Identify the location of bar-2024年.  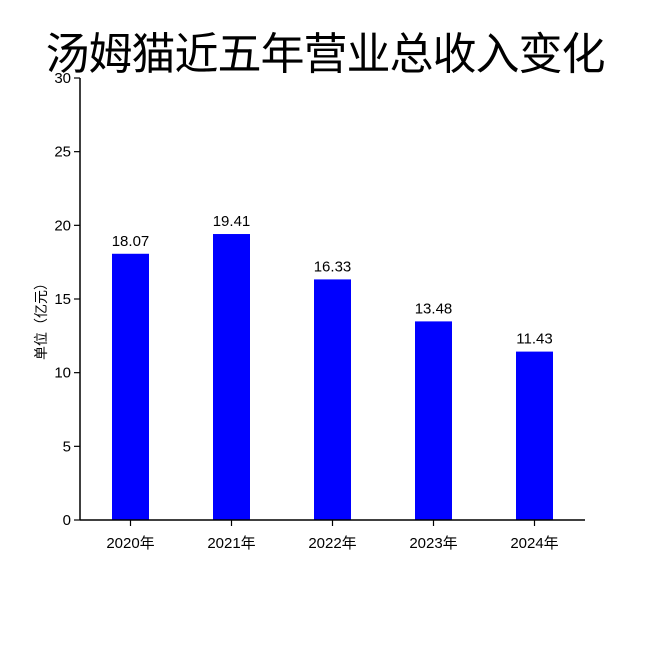
(534, 435).